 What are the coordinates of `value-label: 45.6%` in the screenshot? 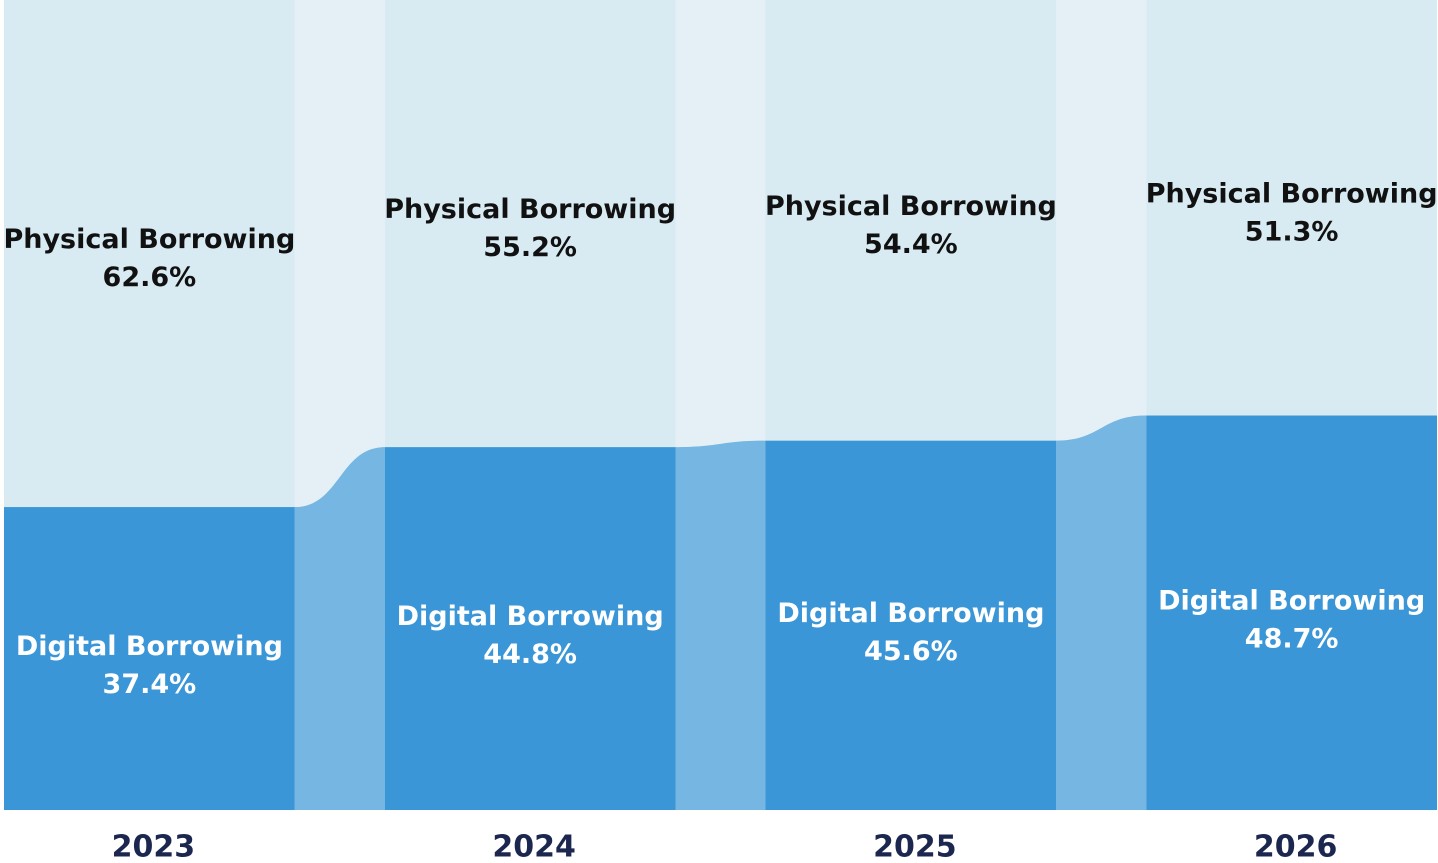 It's located at (911, 651).